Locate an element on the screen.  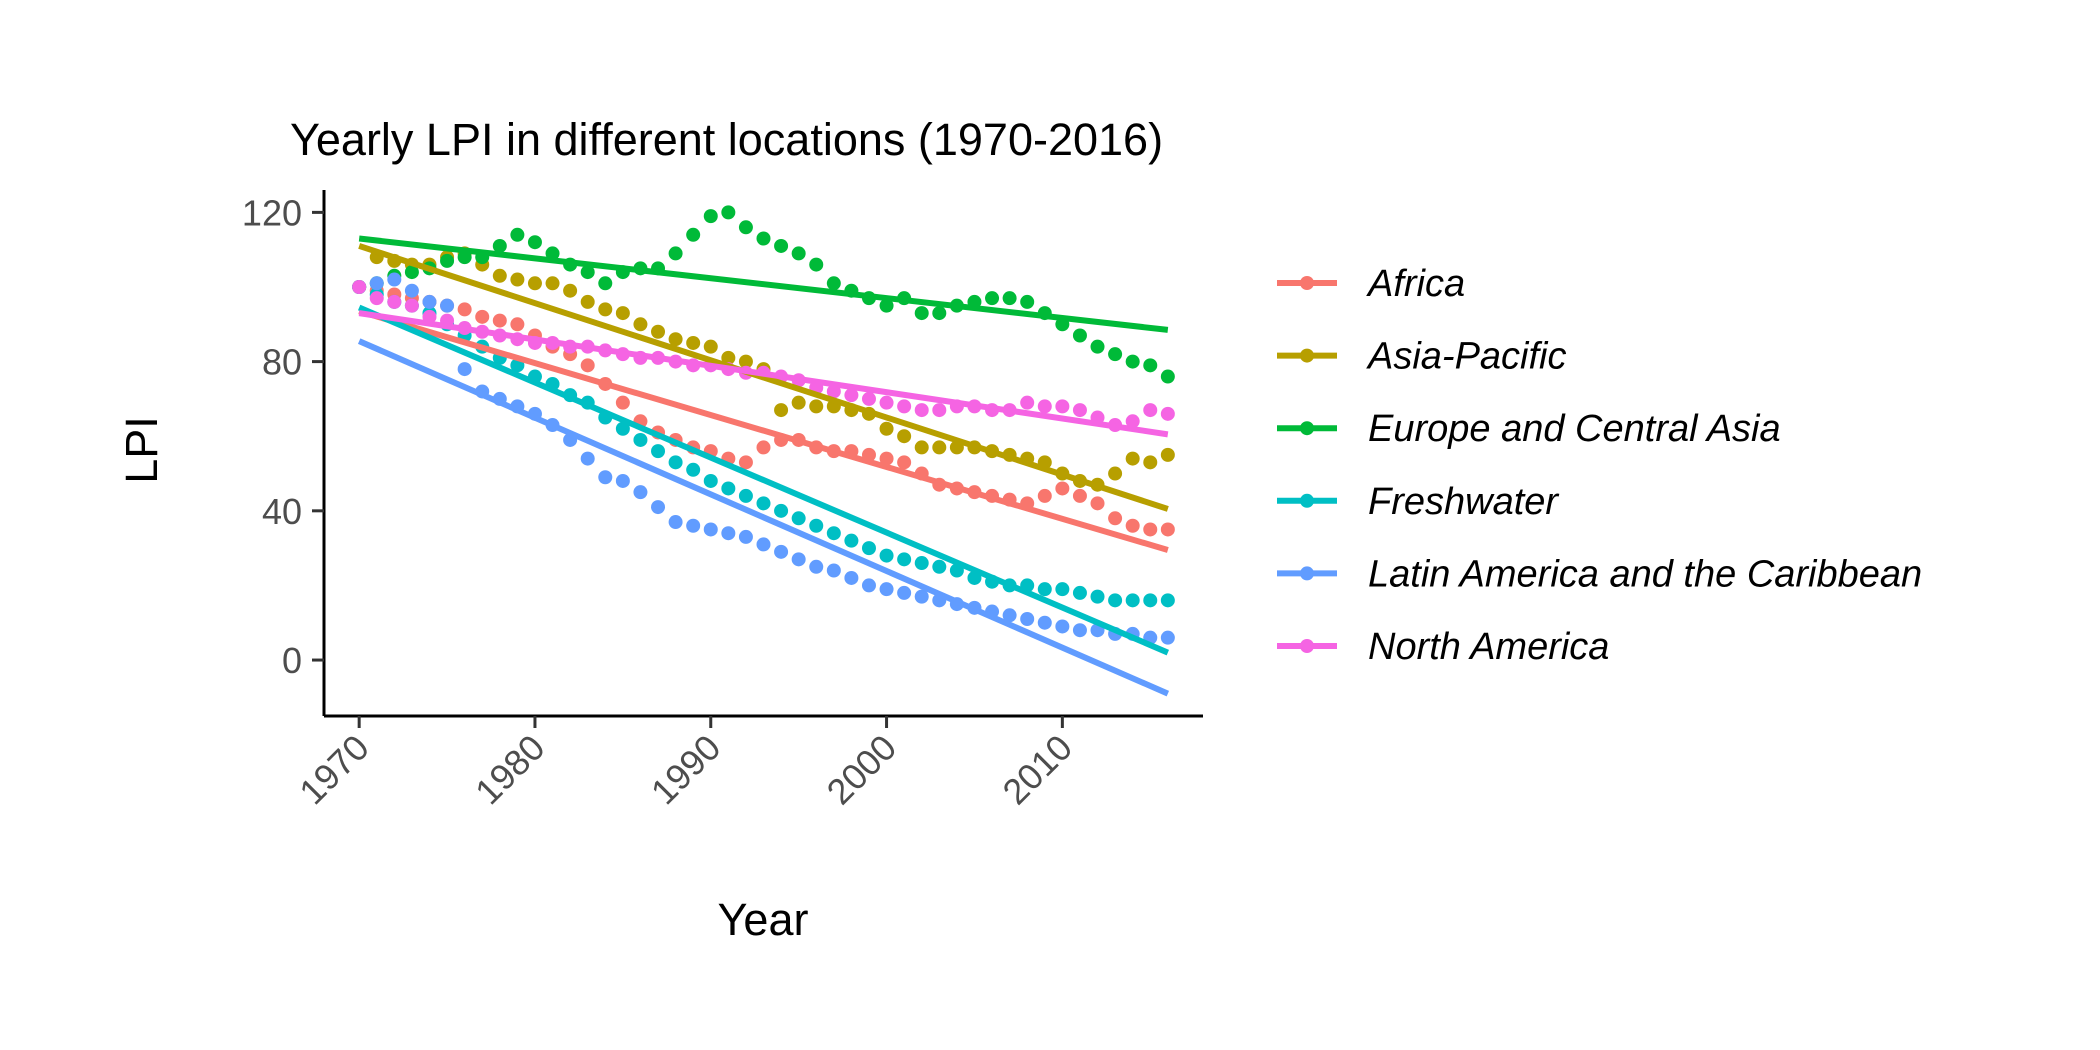
legend-label: Latin America and the Caribbean is located at coordinates (1645, 574).